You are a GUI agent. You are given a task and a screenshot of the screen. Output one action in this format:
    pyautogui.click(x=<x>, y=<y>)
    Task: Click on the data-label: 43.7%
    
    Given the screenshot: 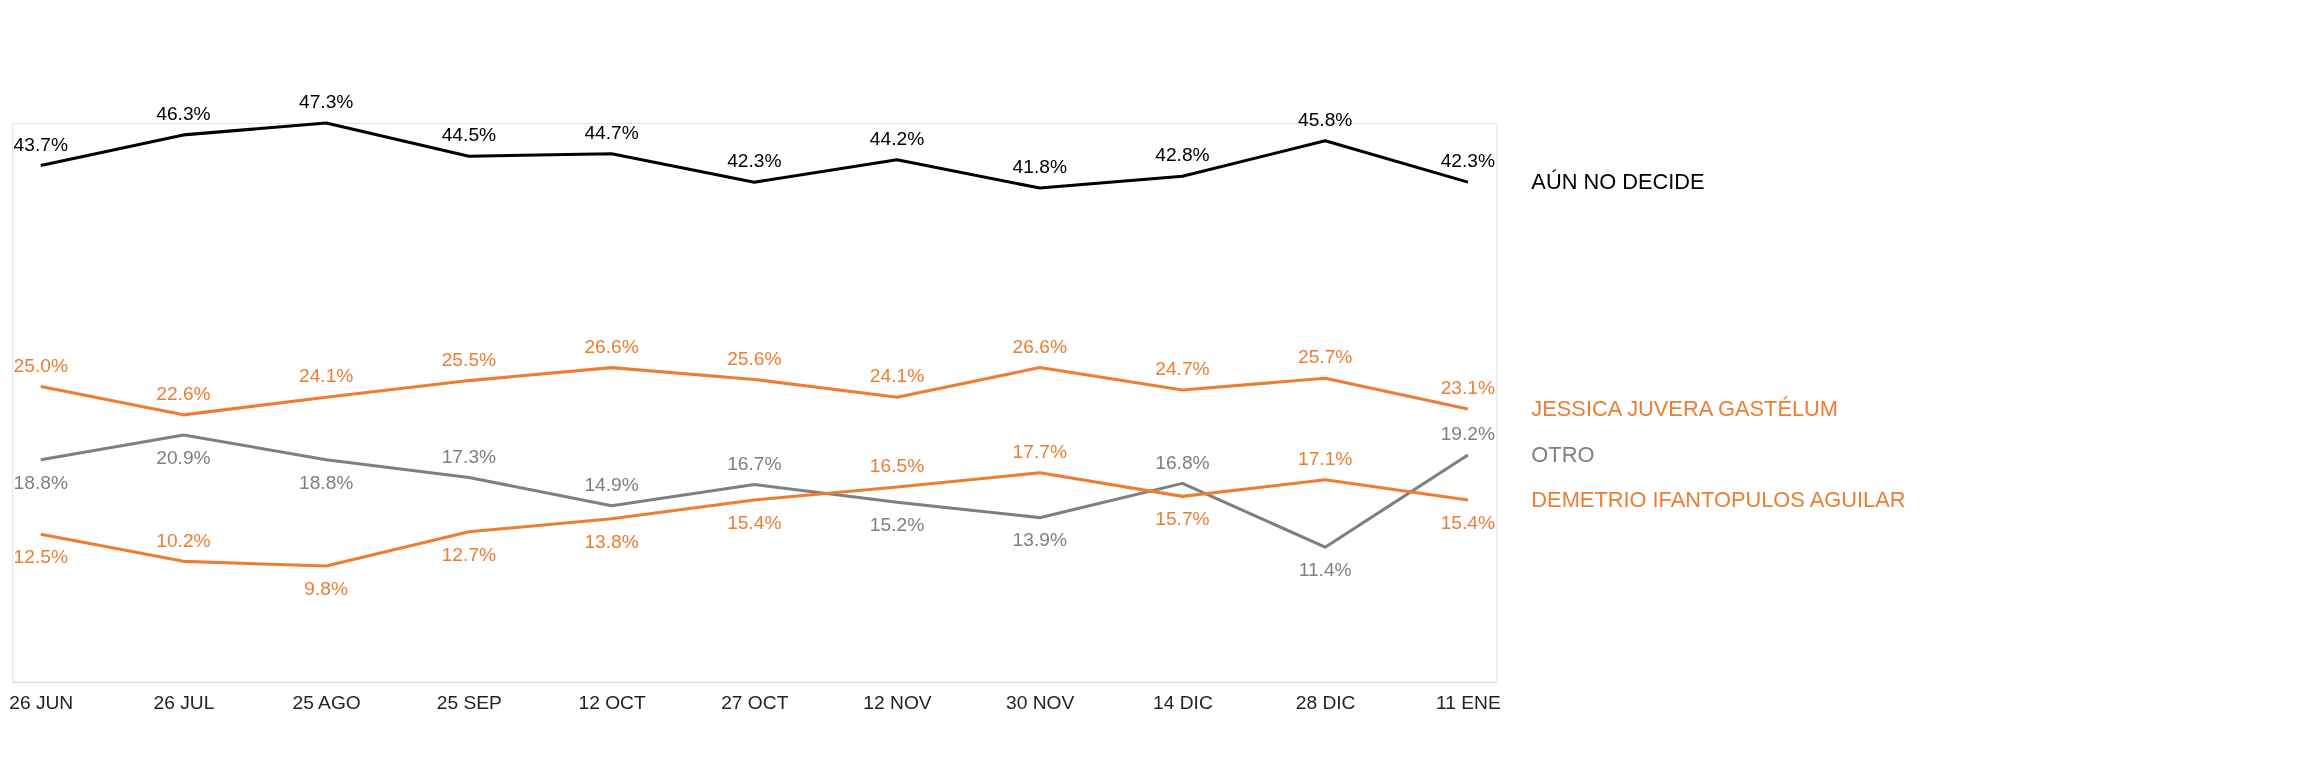 What is the action you would take?
    pyautogui.click(x=40, y=144)
    